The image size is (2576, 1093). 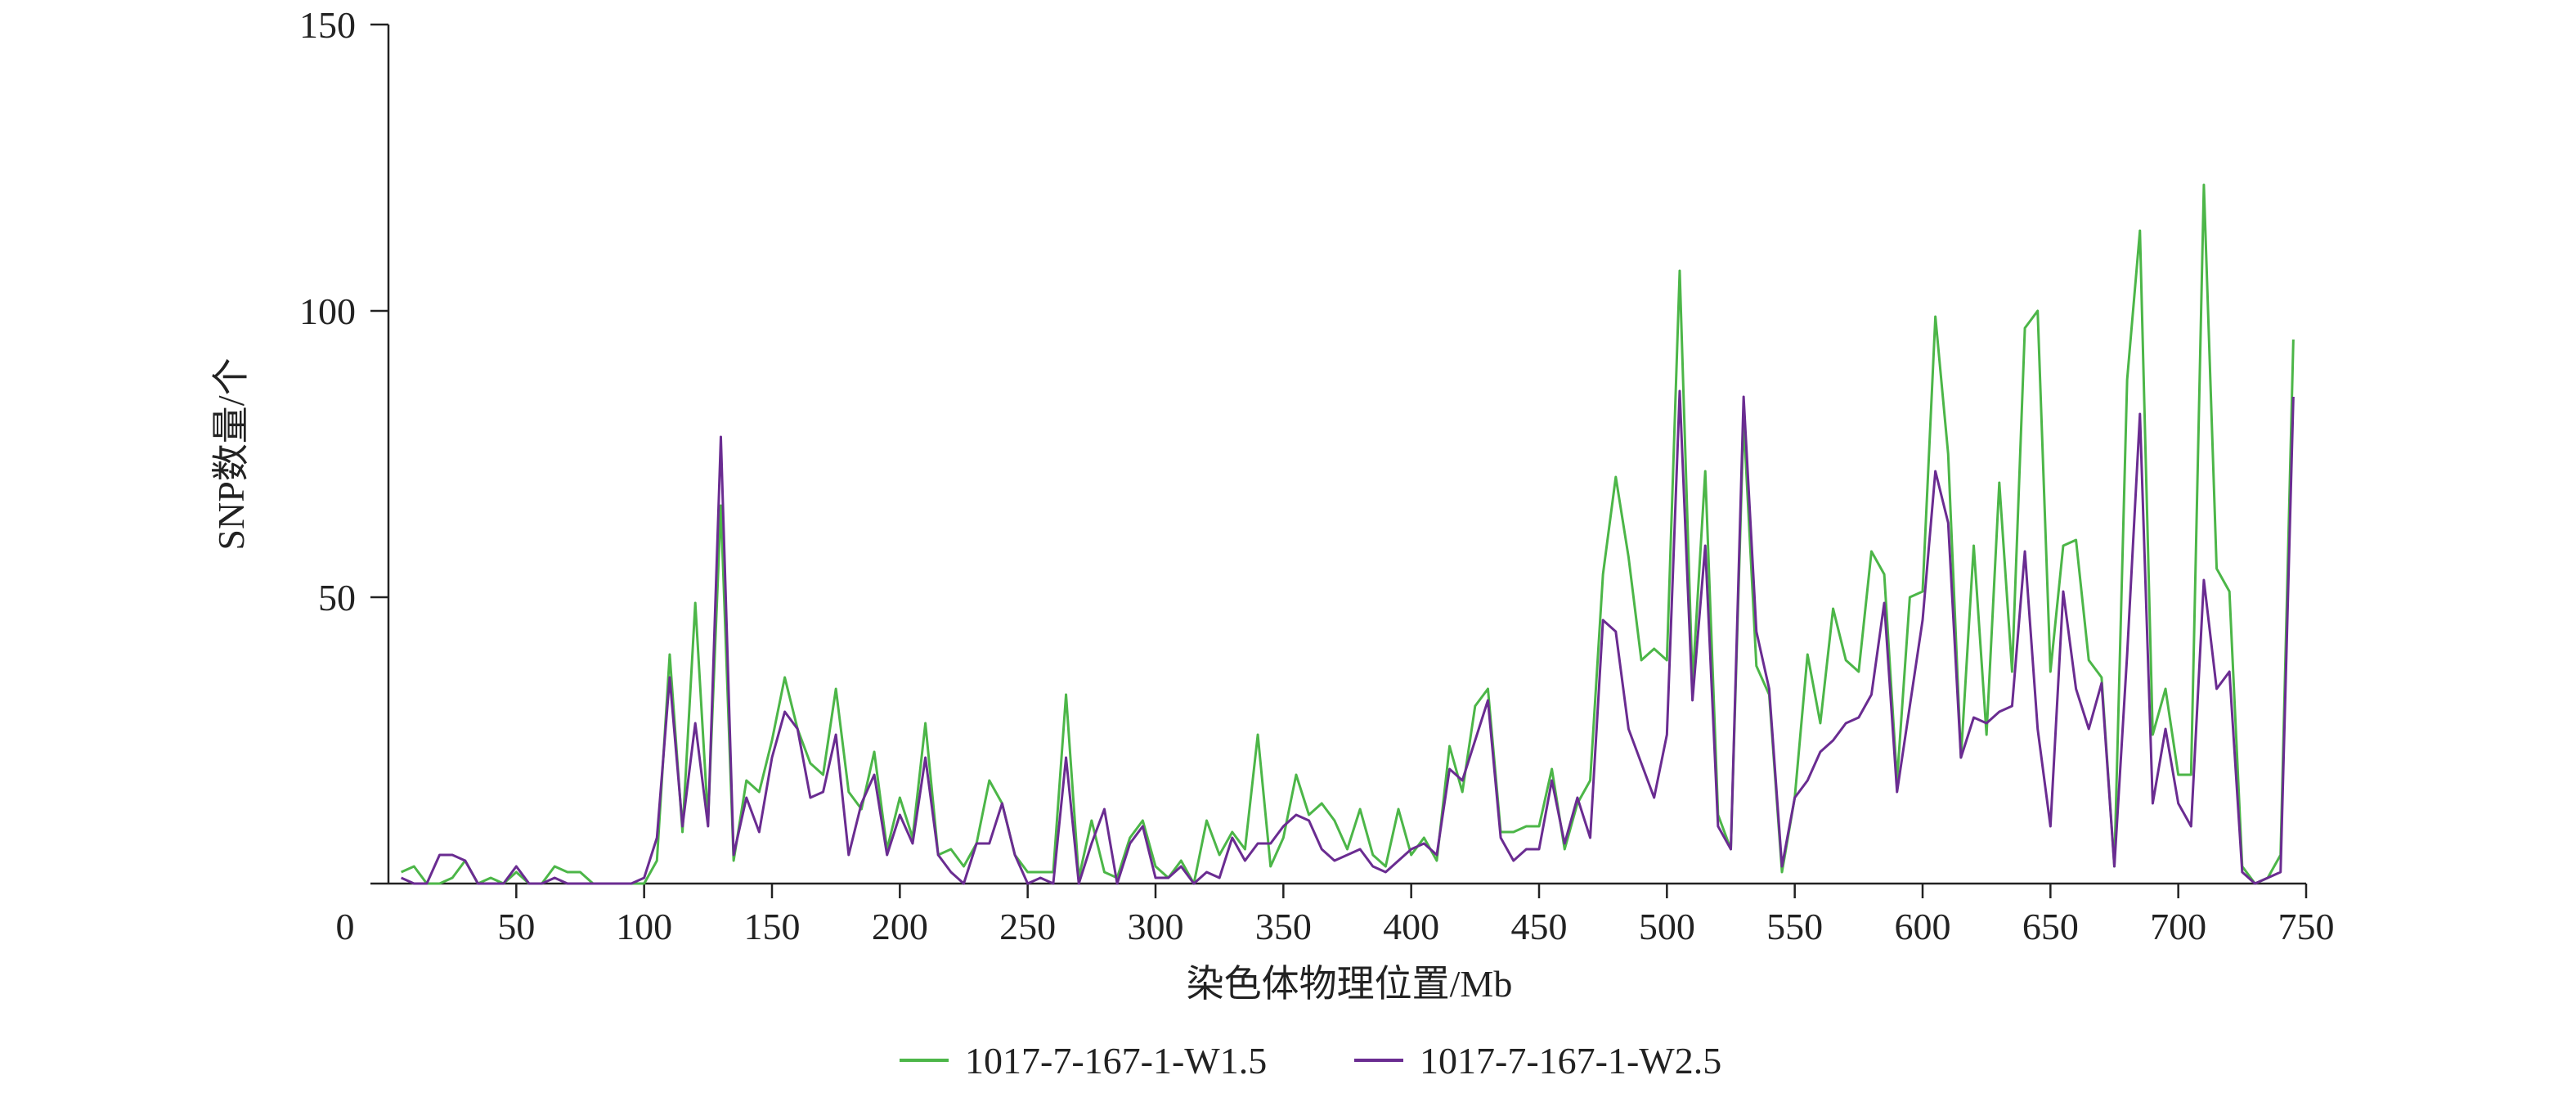 I want to click on y-tick-label: 100, so click(x=327, y=311).